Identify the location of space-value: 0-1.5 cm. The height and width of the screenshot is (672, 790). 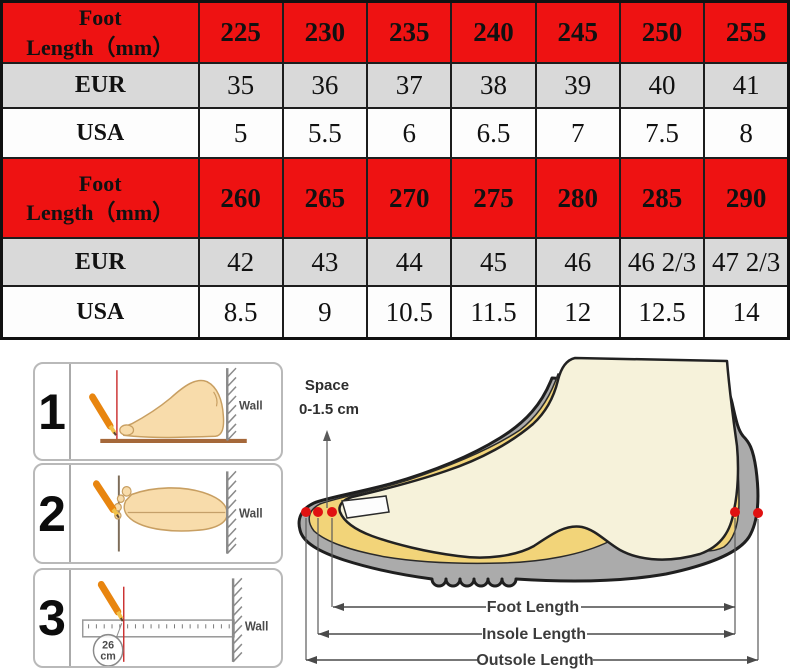
(329, 409).